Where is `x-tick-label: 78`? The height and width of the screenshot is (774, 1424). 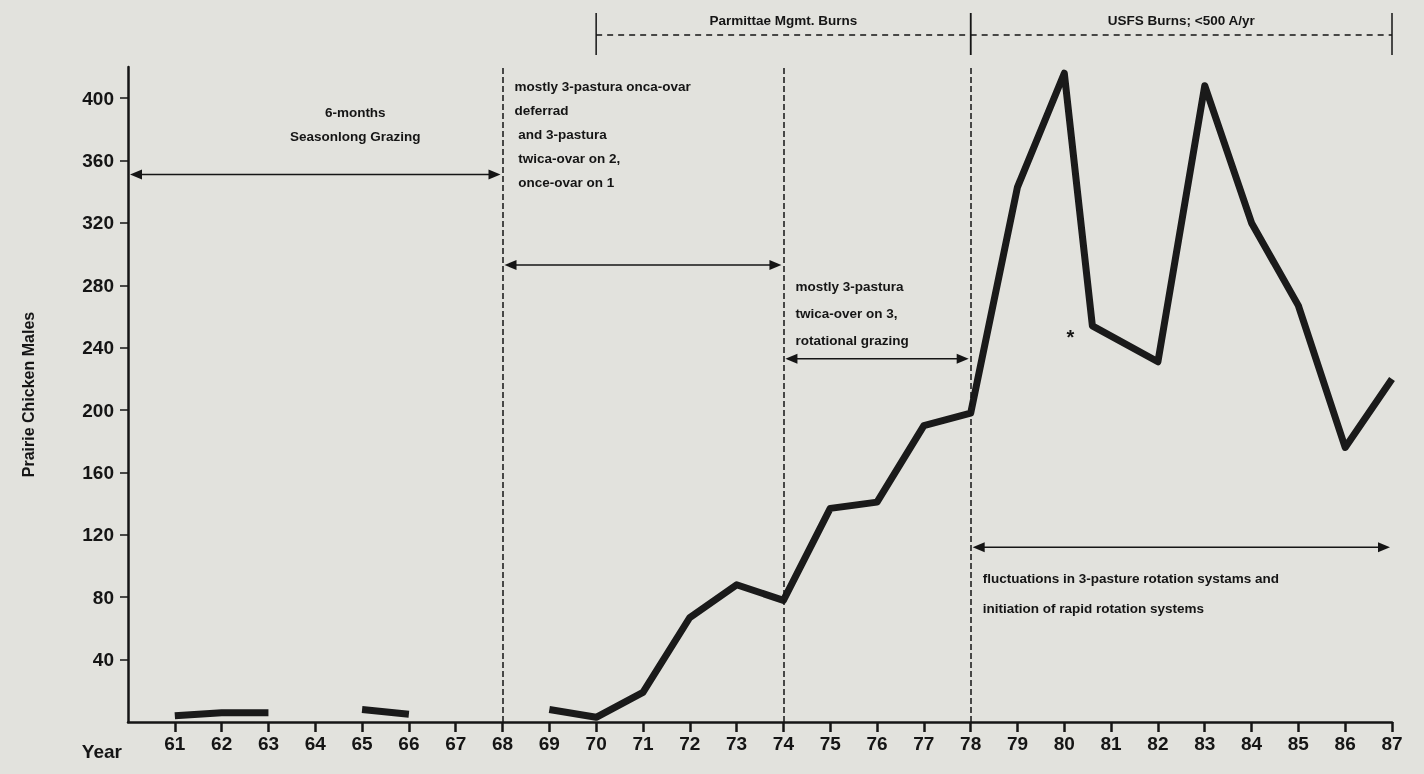
x-tick-label: 78 is located at coordinates (971, 743).